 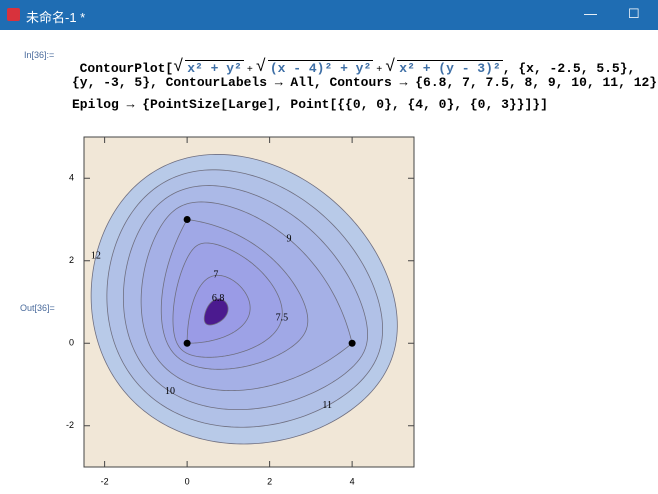 What do you see at coordinates (96, 256) in the screenshot?
I see `contour-label: 12` at bounding box center [96, 256].